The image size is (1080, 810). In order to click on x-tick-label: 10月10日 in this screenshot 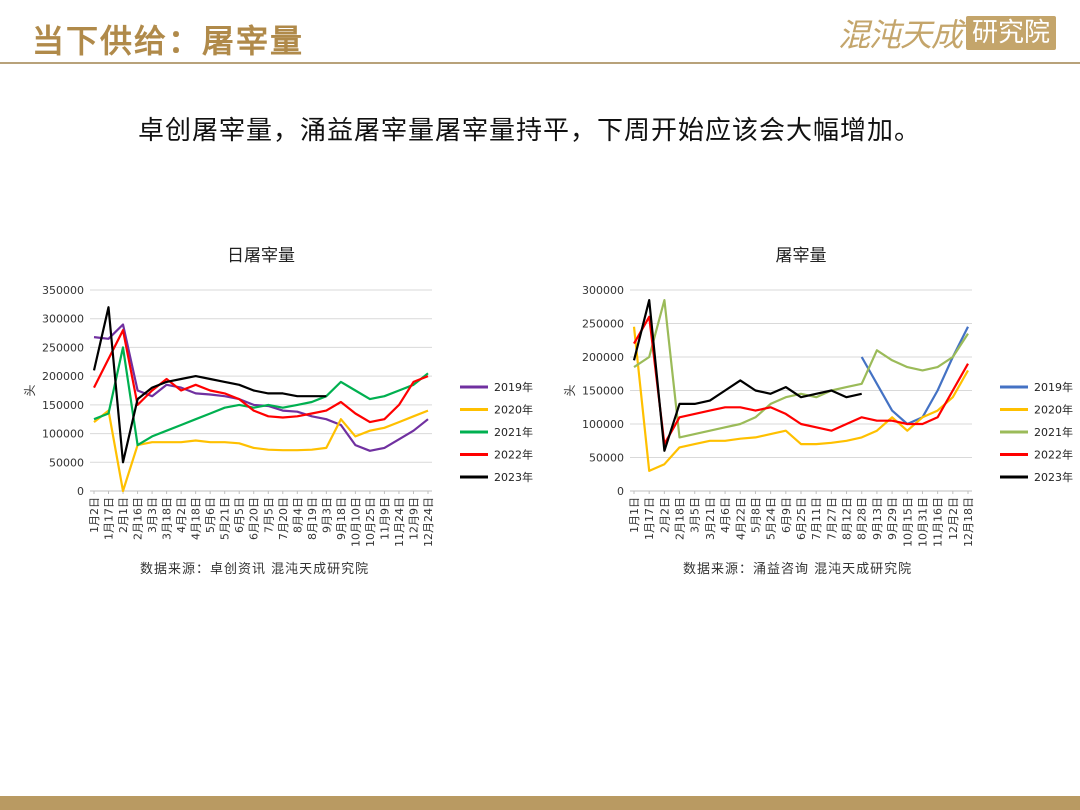, I will do `click(355, 522)`.